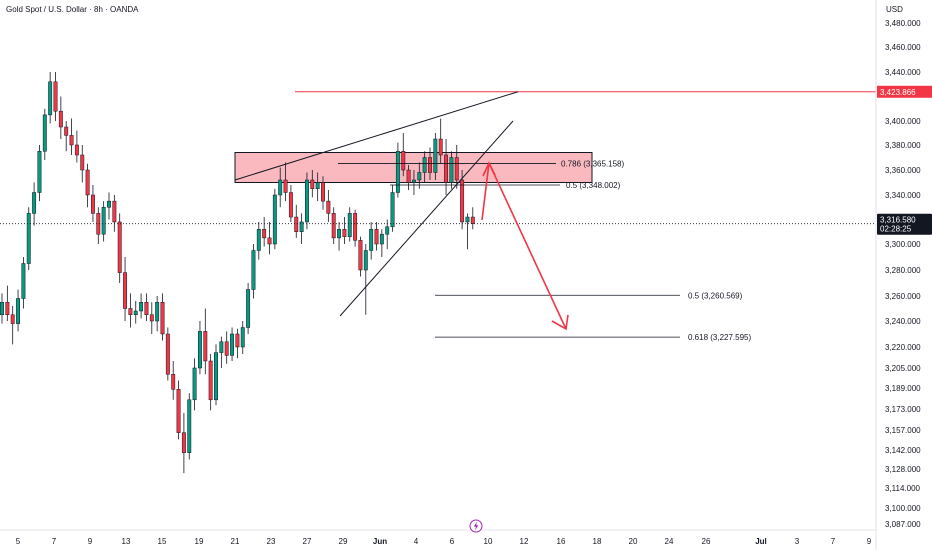  What do you see at coordinates (903, 508) in the screenshot?
I see `y-tick-label: 3,100.000` at bounding box center [903, 508].